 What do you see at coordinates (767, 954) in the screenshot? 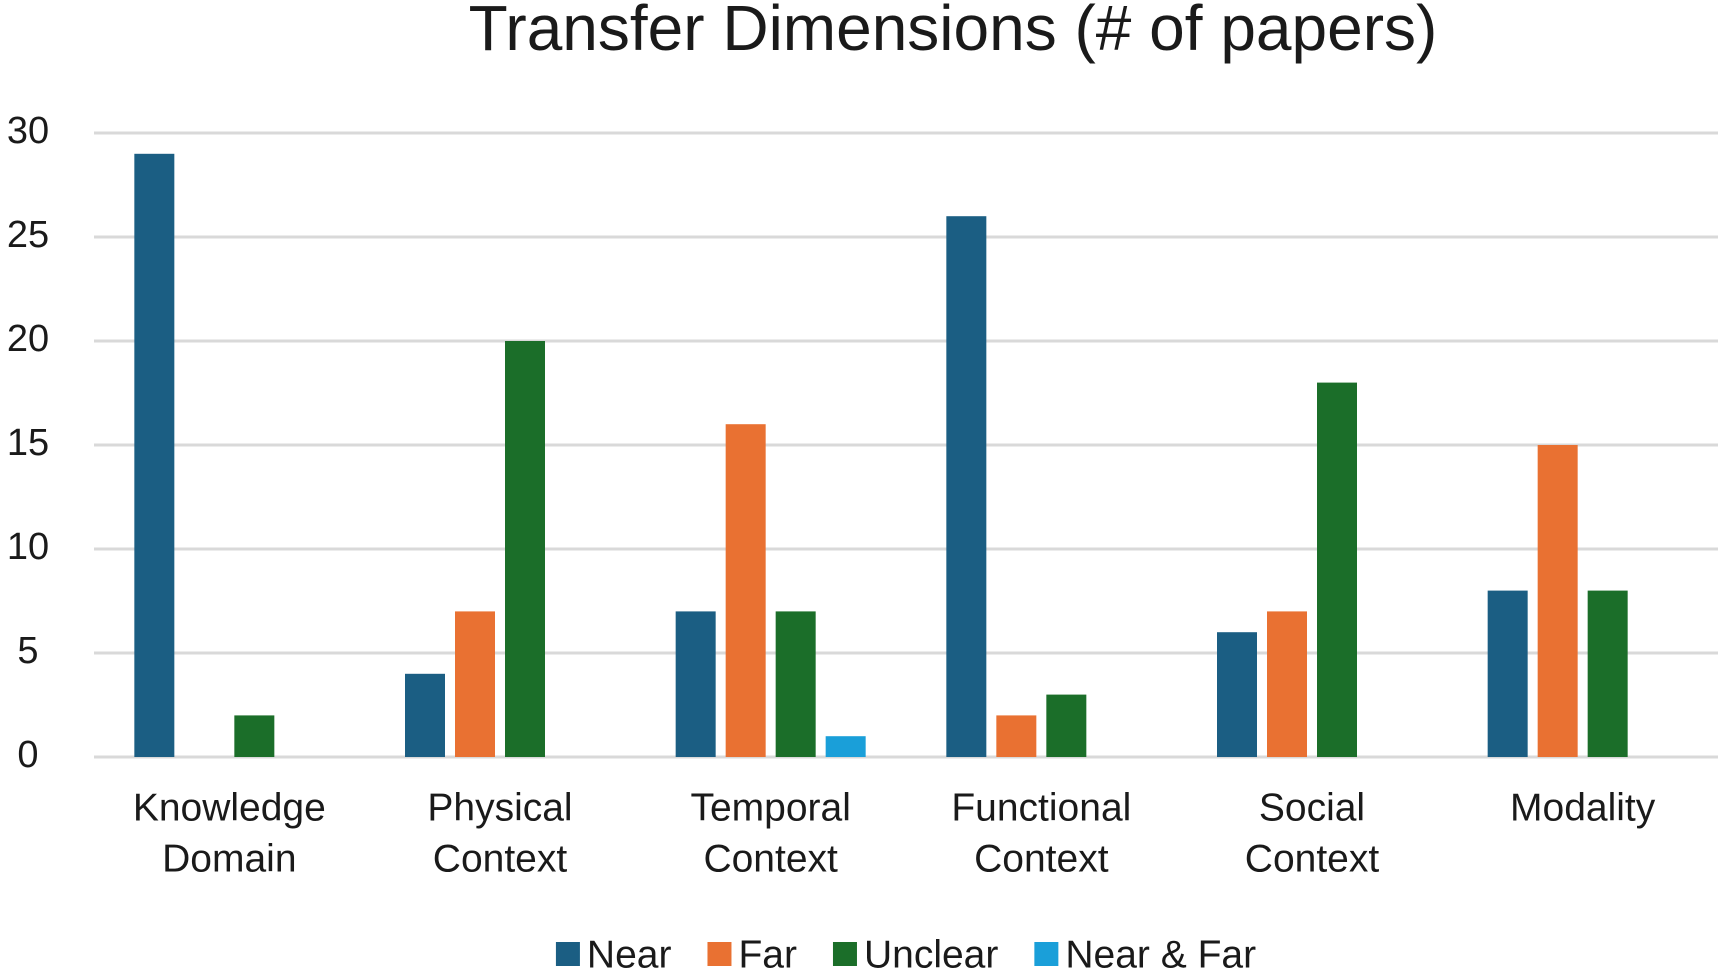
I see `legend-label: Far` at bounding box center [767, 954].